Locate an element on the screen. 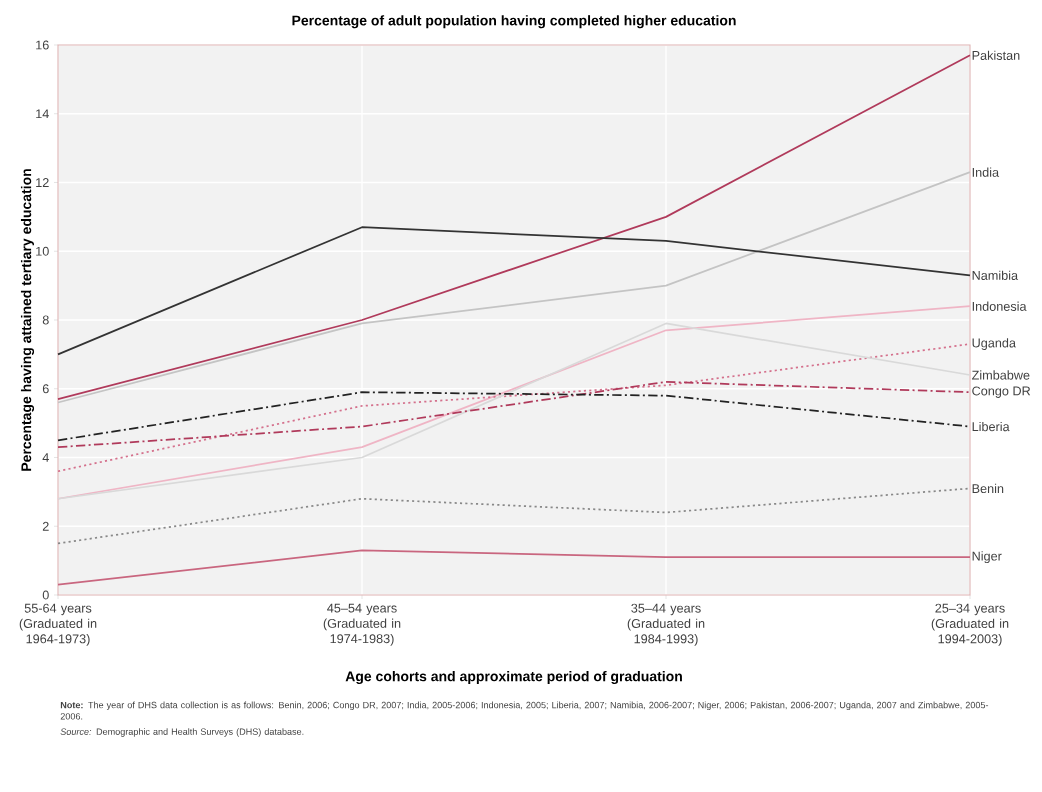 This screenshot has height=792, width=1042. series-label: Congo DR is located at coordinates (1001, 392).